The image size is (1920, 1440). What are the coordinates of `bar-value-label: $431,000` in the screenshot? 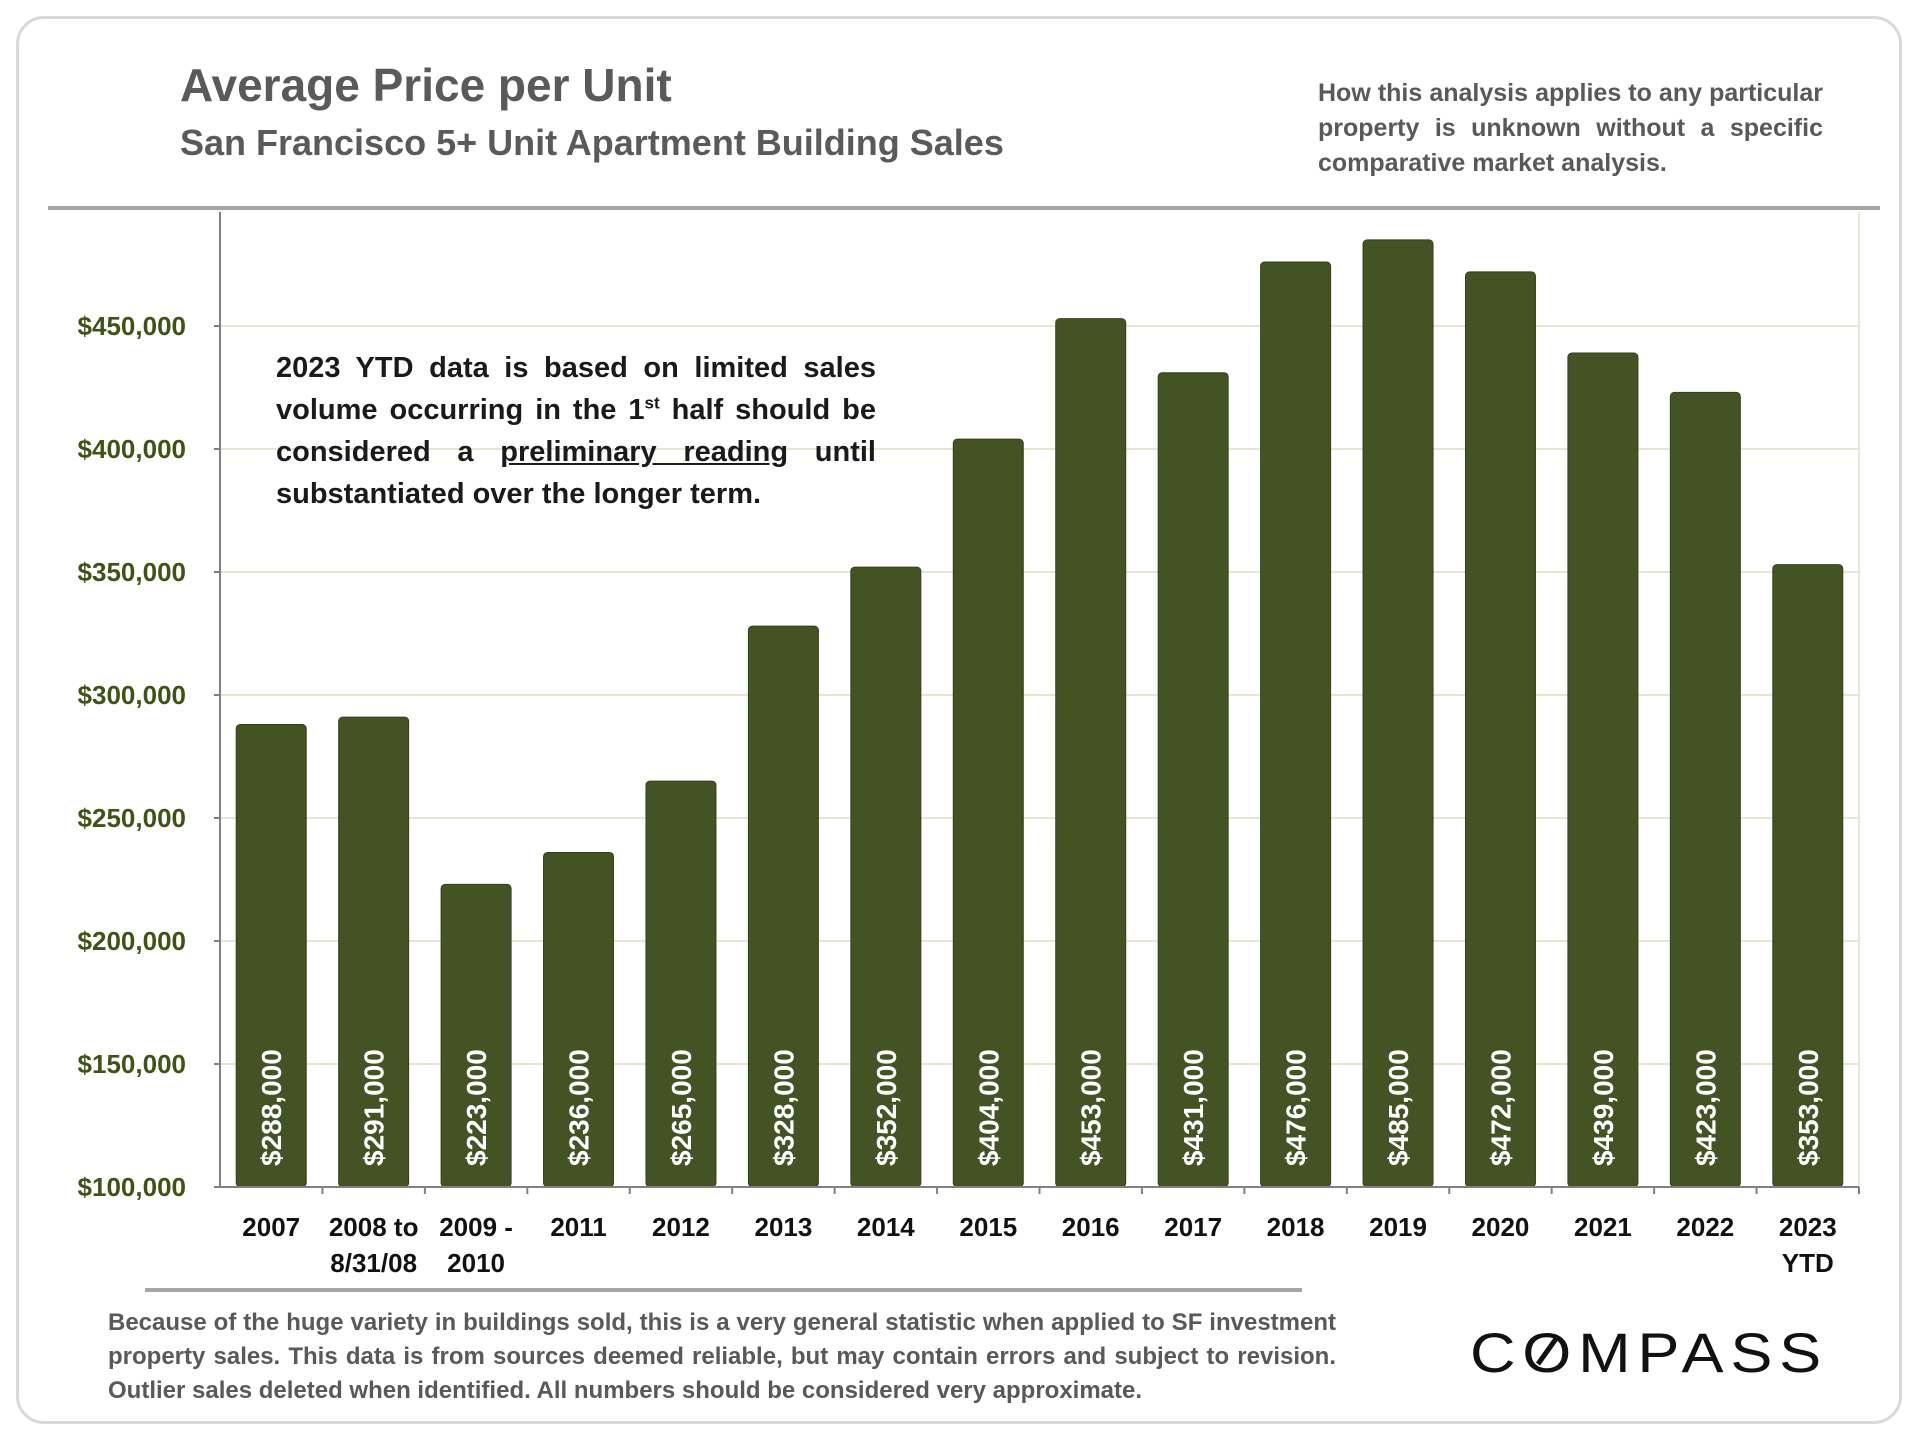 It's located at (1193, 1107).